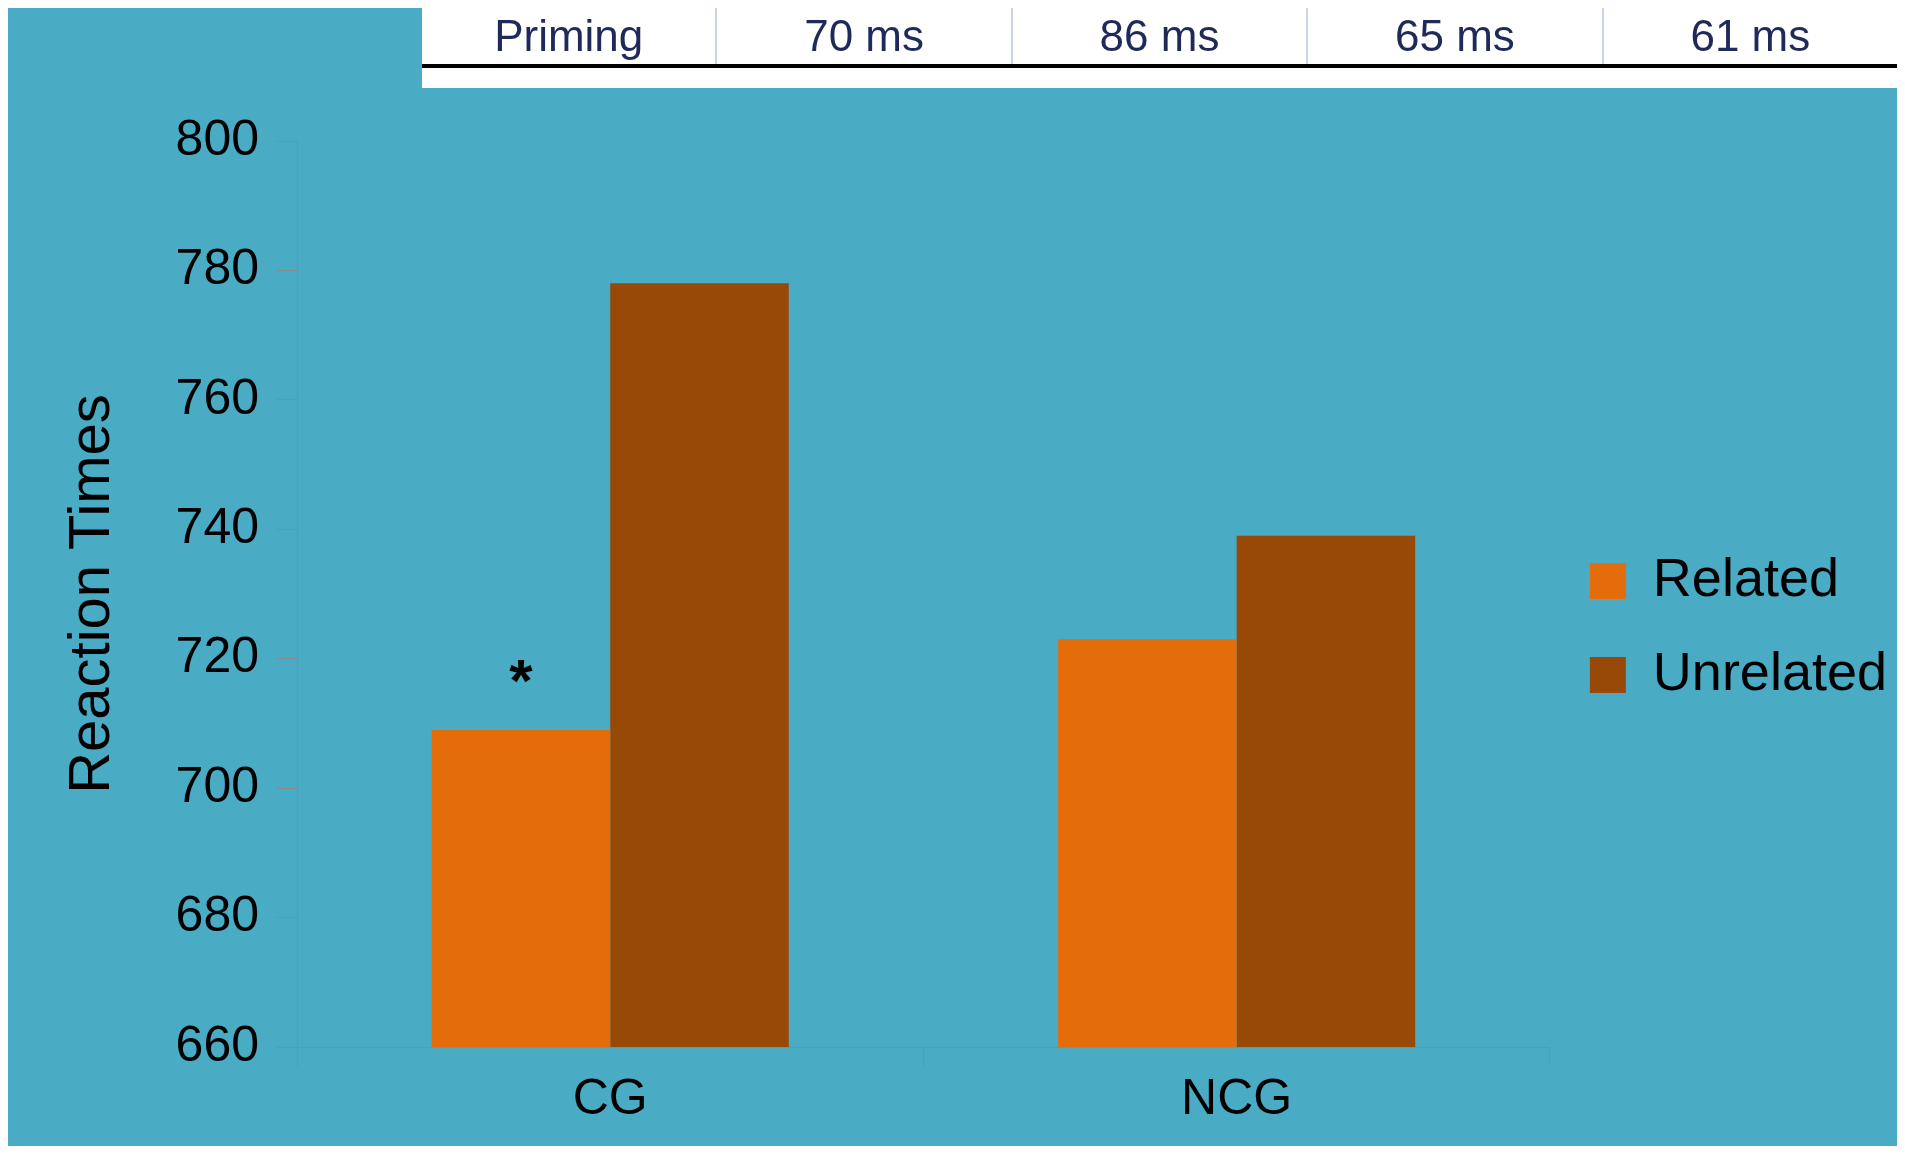 The height and width of the screenshot is (1154, 1905). I want to click on text: 61 ms, so click(1749, 36).